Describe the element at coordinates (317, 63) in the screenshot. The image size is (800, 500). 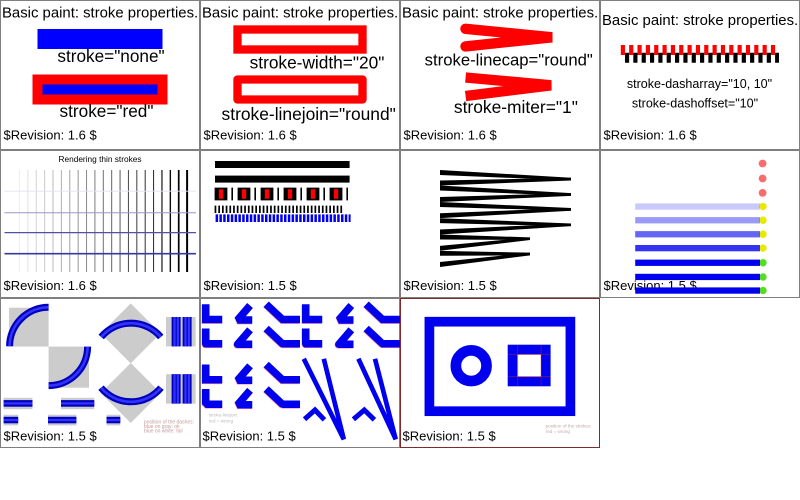
I see `svg-text: stroke-width="20"` at that location.